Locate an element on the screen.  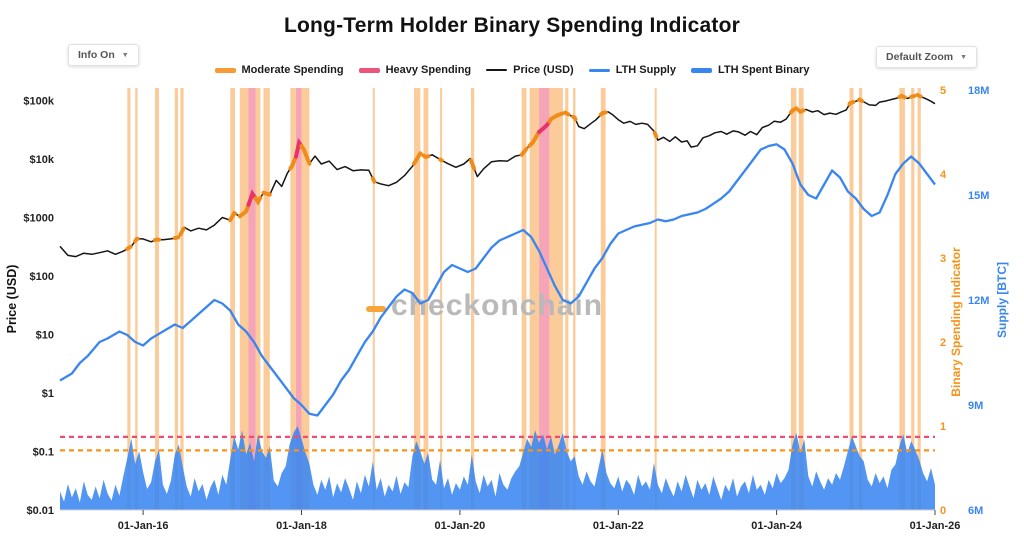
legend-label: Heavy Spending is located at coordinates (428, 70).